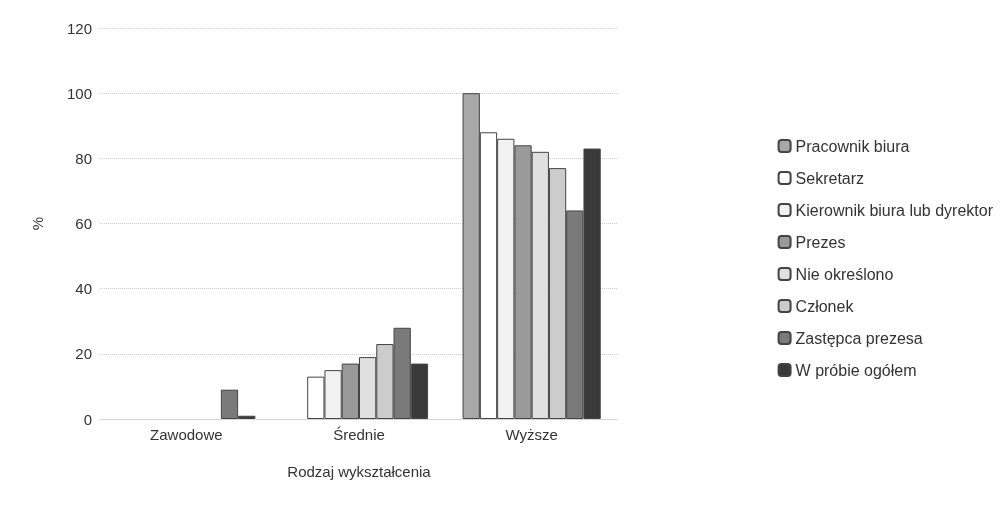 This screenshot has height=516, width=1008. What do you see at coordinates (37, 223) in the screenshot?
I see `y-axis-title: %` at bounding box center [37, 223].